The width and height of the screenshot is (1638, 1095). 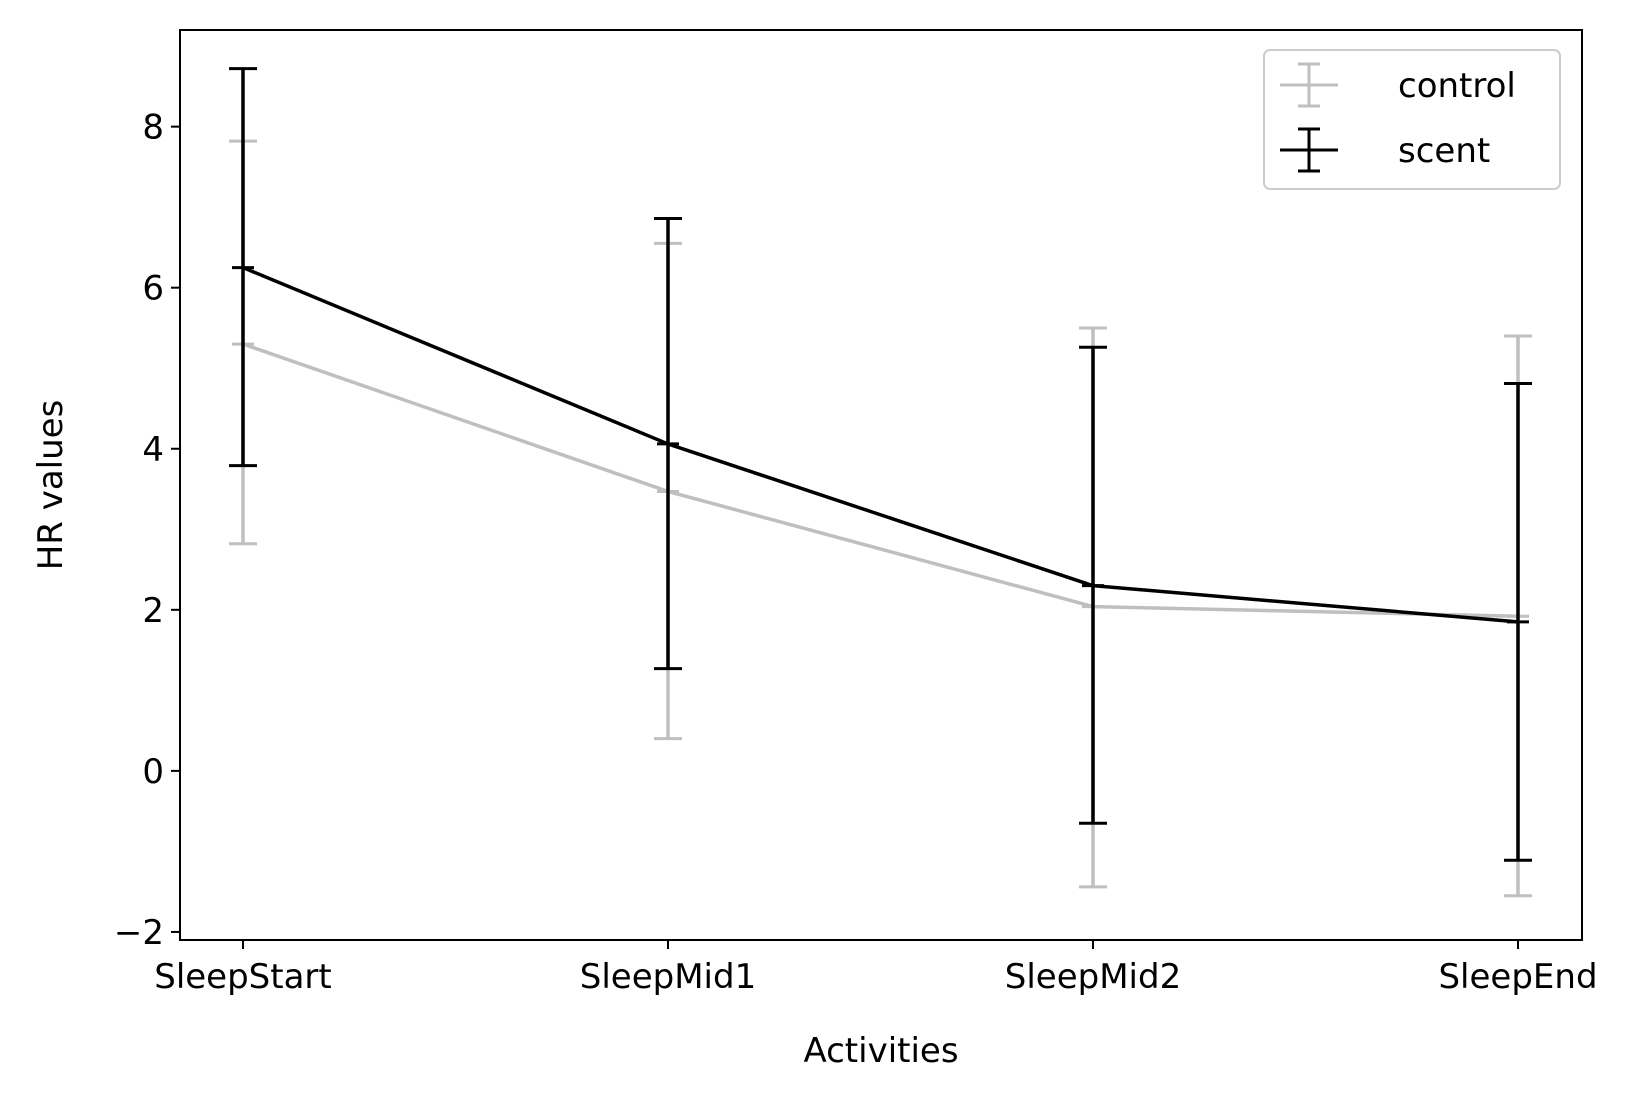 I want to click on legend-entry-control: control, so click(x=1398, y=85).